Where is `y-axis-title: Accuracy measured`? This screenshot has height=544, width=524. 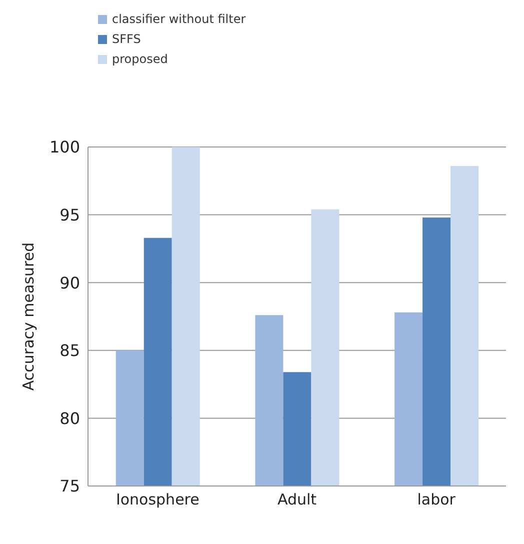 y-axis-title: Accuracy measured is located at coordinates (28, 316).